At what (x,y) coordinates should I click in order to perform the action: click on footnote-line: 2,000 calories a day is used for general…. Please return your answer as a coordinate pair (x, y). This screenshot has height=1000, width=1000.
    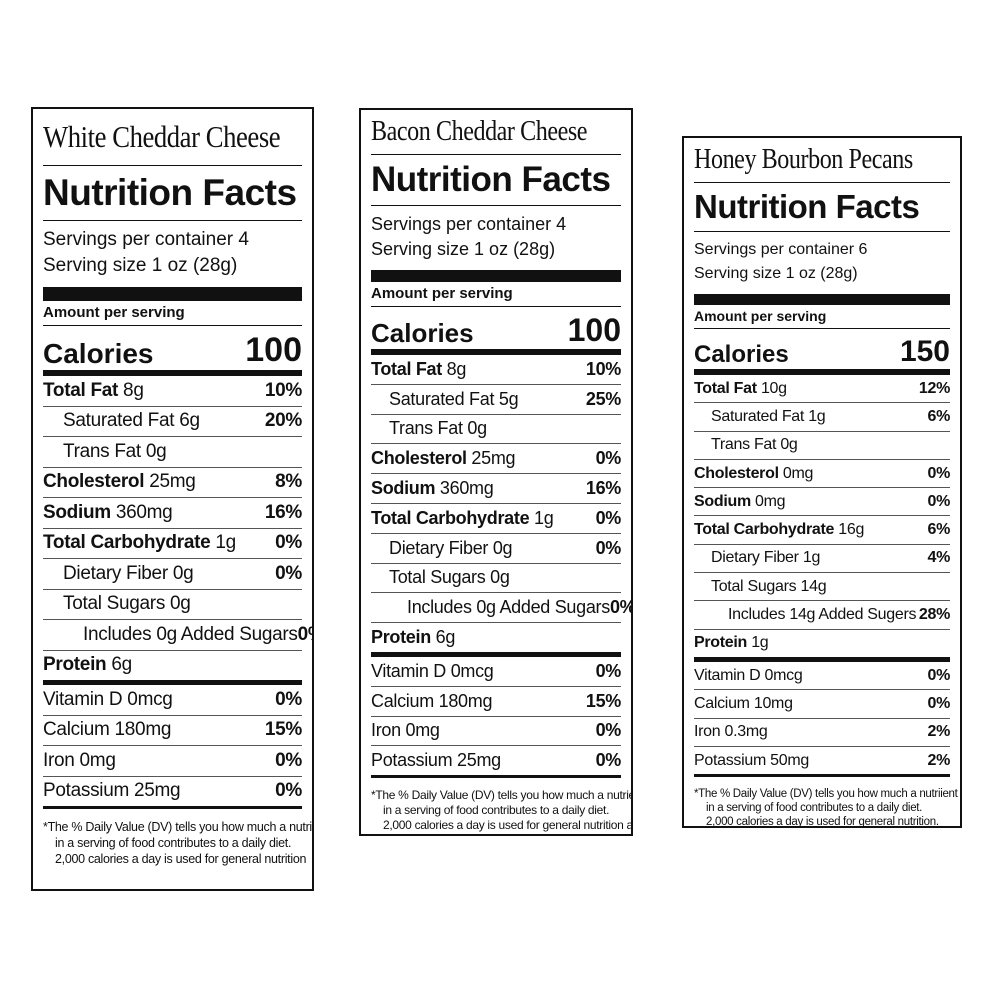
    Looking at the image, I should click on (508, 825).